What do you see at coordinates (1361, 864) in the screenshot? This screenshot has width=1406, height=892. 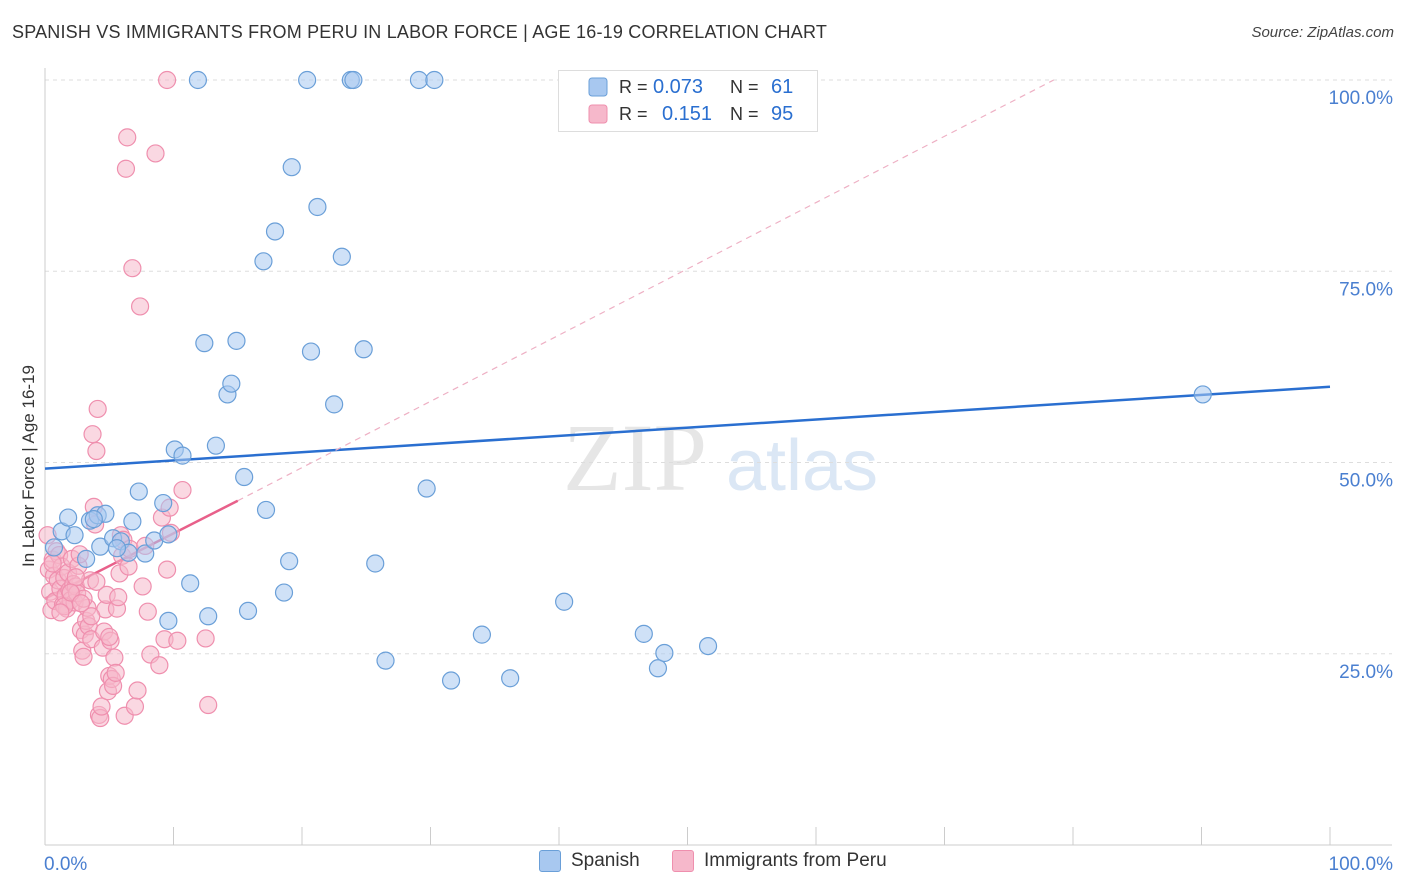 I see `x-tick-label-1: 100.0%` at bounding box center [1361, 864].